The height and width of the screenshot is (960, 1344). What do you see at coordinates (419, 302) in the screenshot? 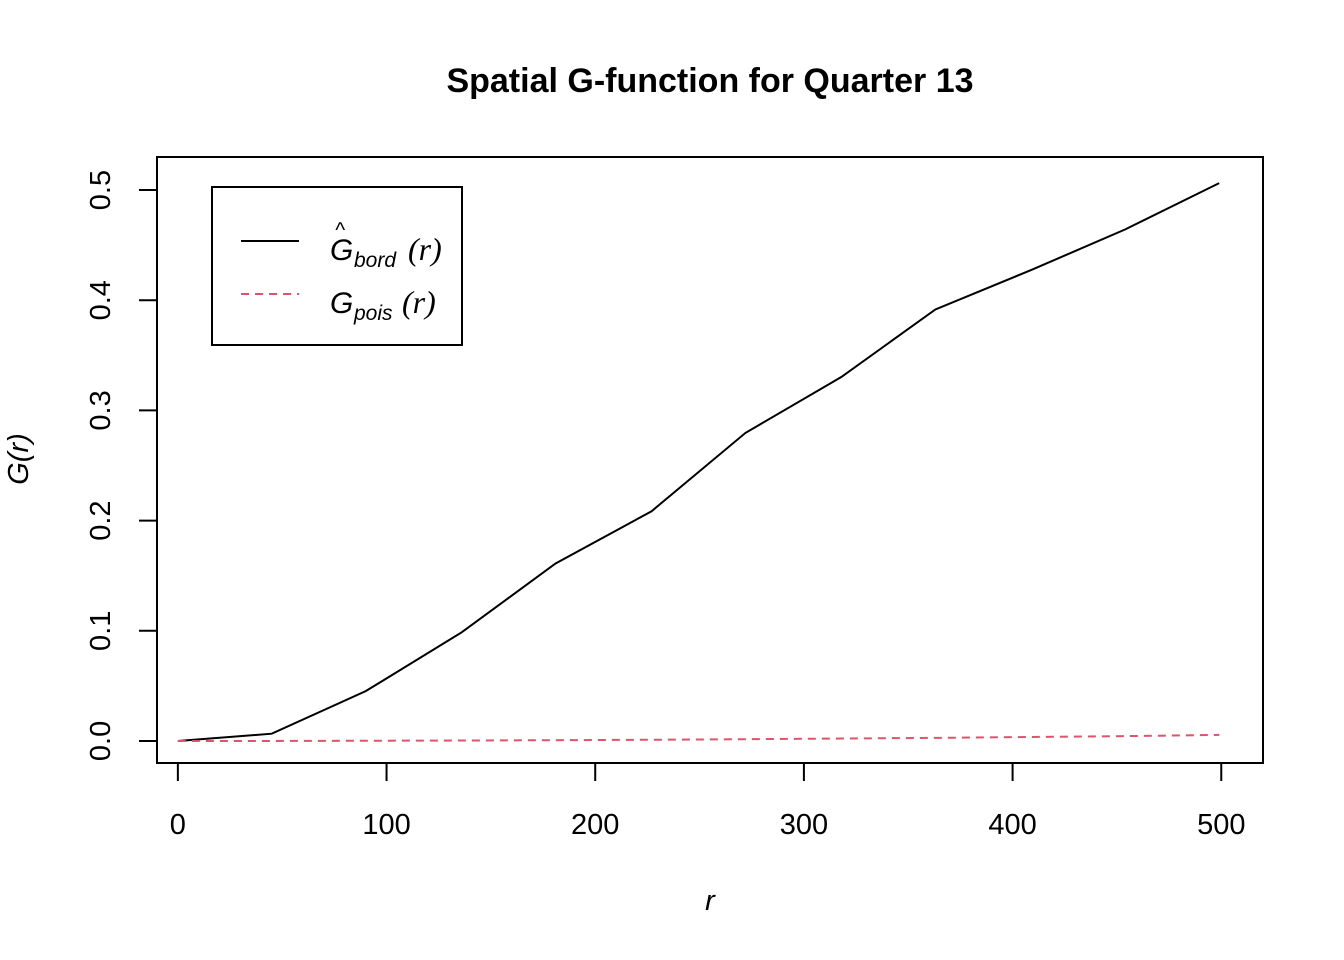
I see `legend-argument-pois: (r)` at bounding box center [419, 302].